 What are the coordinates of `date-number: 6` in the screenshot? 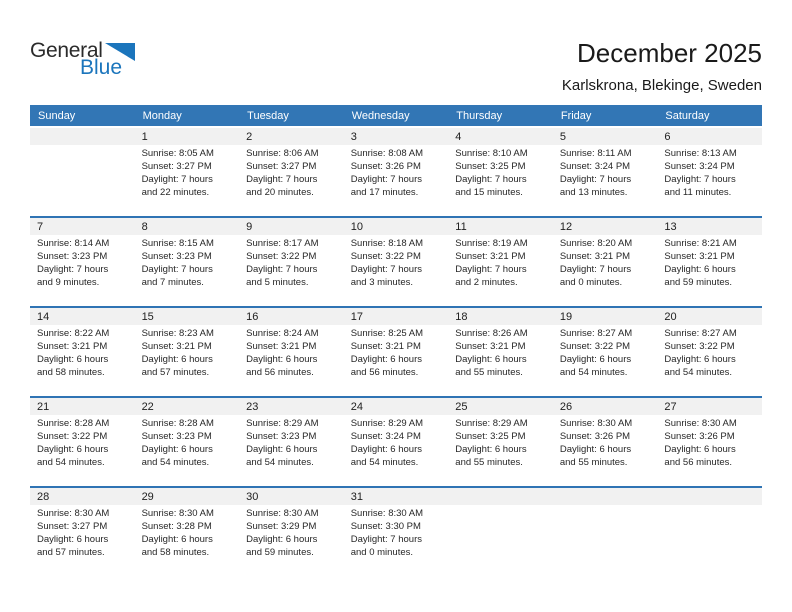 It's located at (667, 136).